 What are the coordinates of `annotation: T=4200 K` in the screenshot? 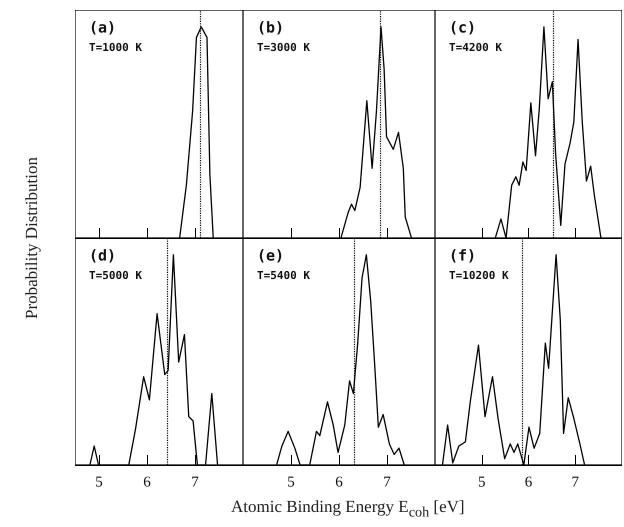 It's located at (475, 47).